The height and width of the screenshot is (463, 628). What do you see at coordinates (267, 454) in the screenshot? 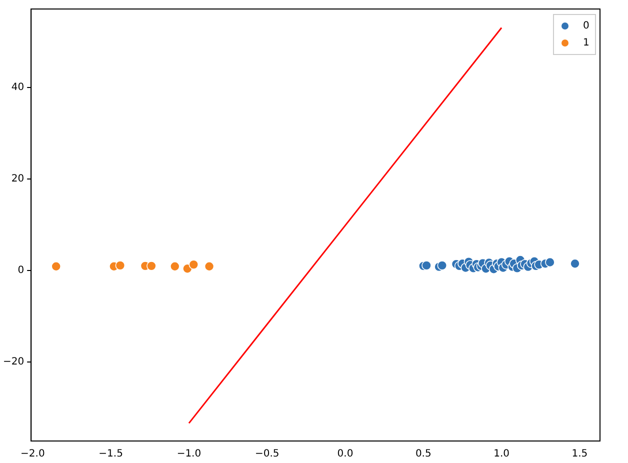
I see `x-tick-label: −0.5` at bounding box center [267, 454].